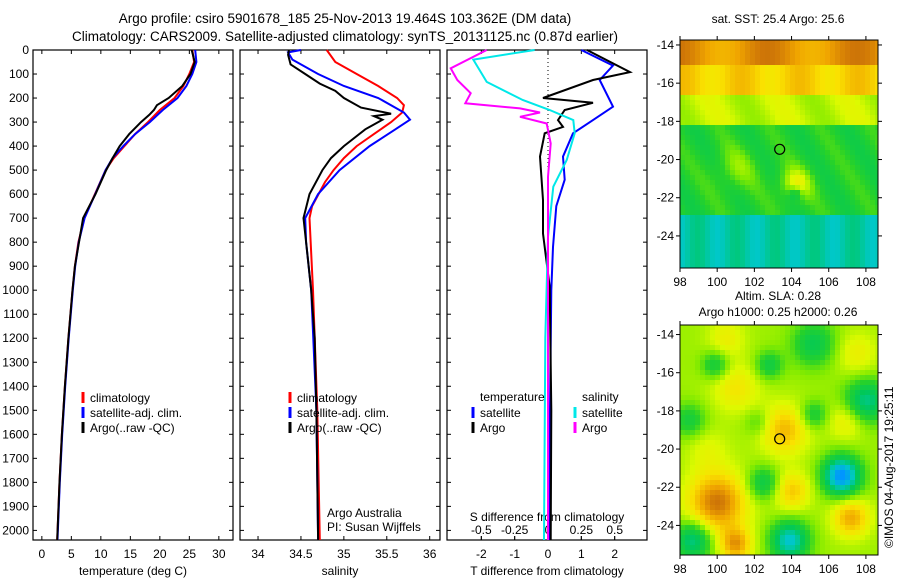  Describe the element at coordinates (19, 194) in the screenshot. I see `y-tick-label: 600` at that location.